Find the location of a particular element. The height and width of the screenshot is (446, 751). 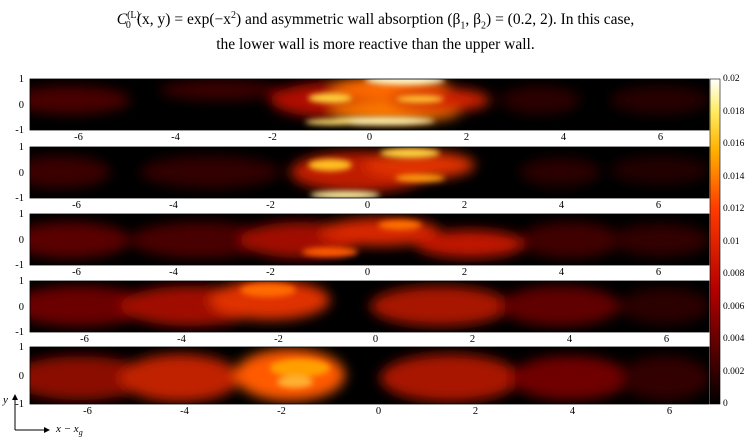

colorbar-tick-label: 0.012 is located at coordinates (734, 209).